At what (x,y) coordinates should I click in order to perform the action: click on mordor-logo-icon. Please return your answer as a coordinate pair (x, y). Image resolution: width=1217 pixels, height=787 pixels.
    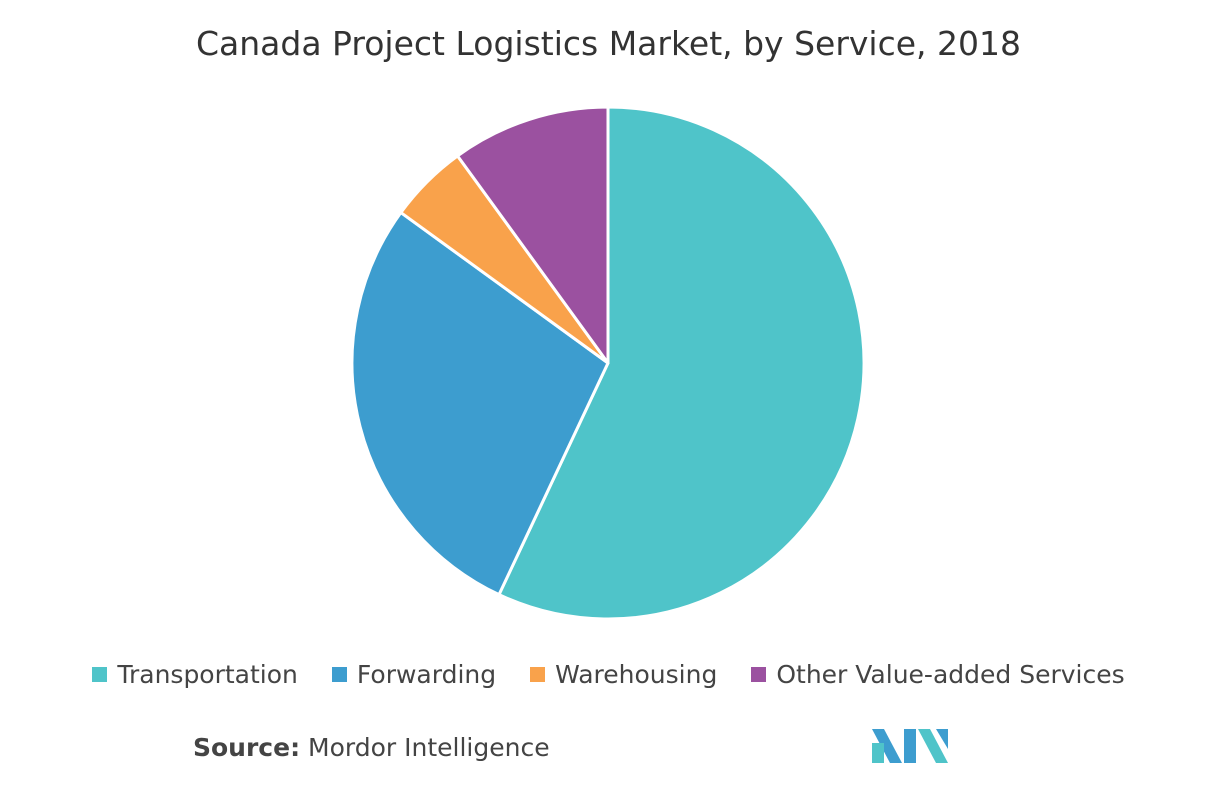
    Looking at the image, I should click on (910, 746).